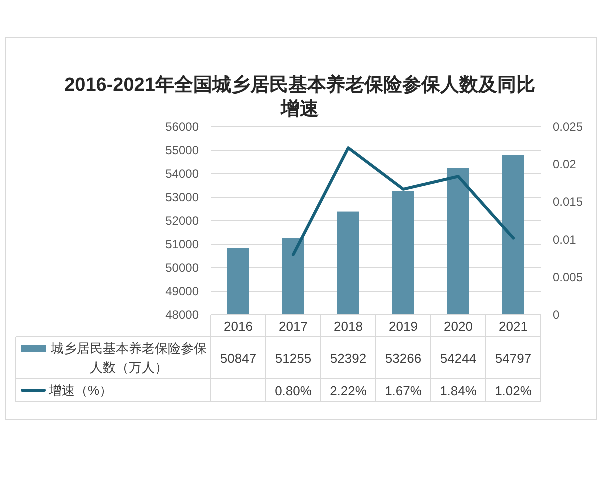 This screenshot has width=600, height=480. I want to click on x-tick-label: 2020, so click(458, 326).